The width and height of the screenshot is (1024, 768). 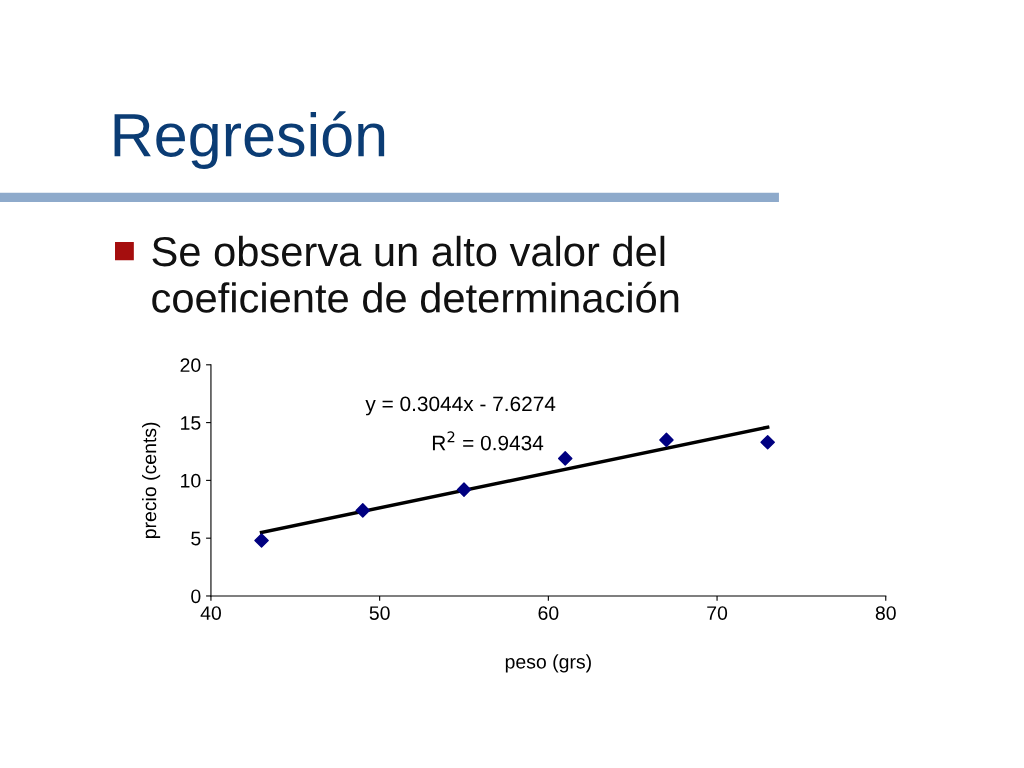 I want to click on x-axis-title: peso (grs), so click(x=548, y=663).